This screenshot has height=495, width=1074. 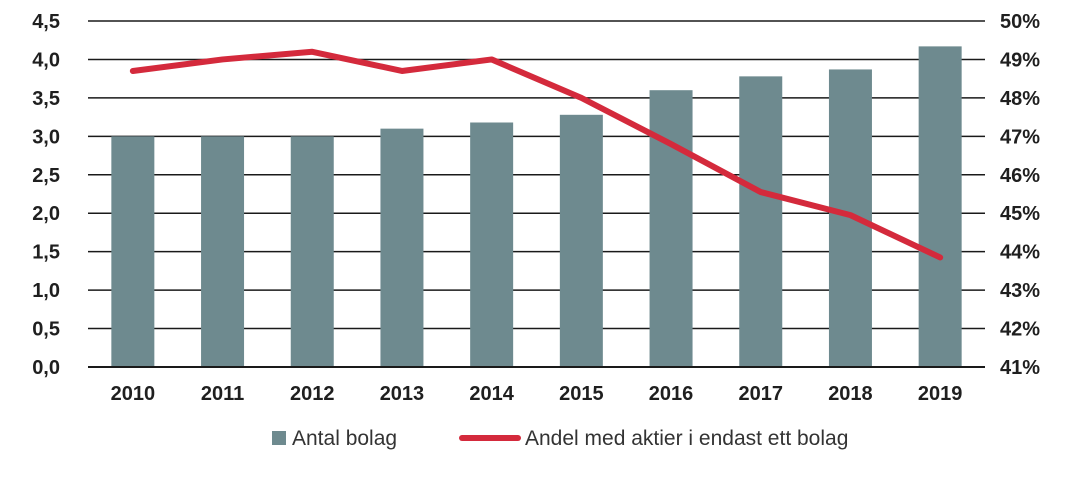 I want to click on x-tick-label: 2010, so click(x=133, y=394).